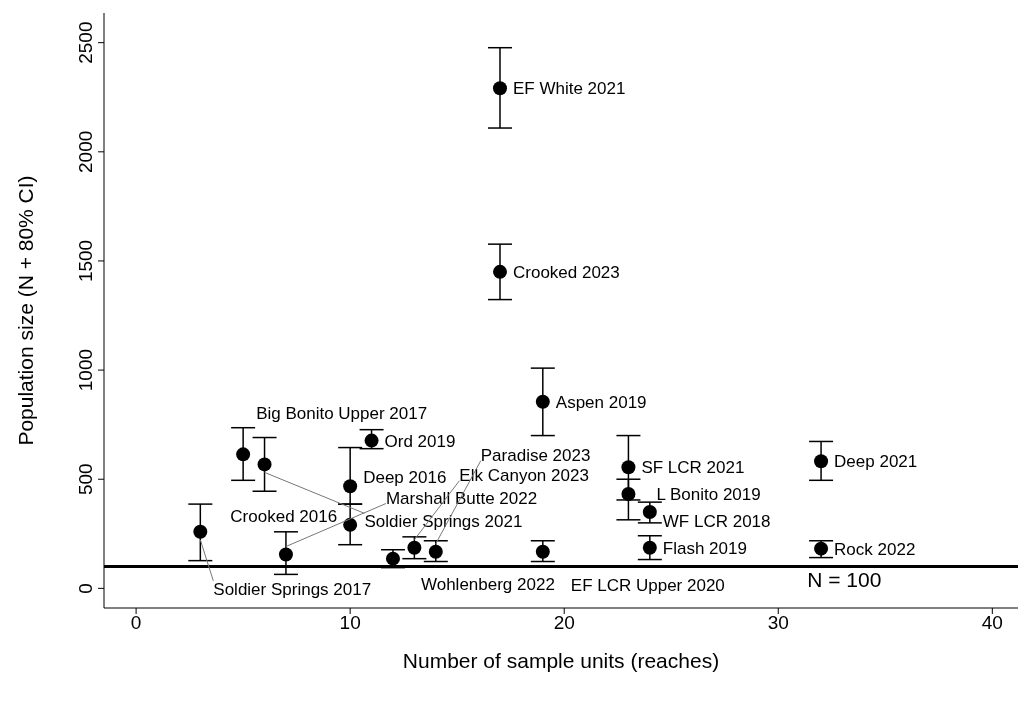  What do you see at coordinates (26, 310) in the screenshot?
I see `y-axis-title: Population size (N + 80% CI)` at bounding box center [26, 310].